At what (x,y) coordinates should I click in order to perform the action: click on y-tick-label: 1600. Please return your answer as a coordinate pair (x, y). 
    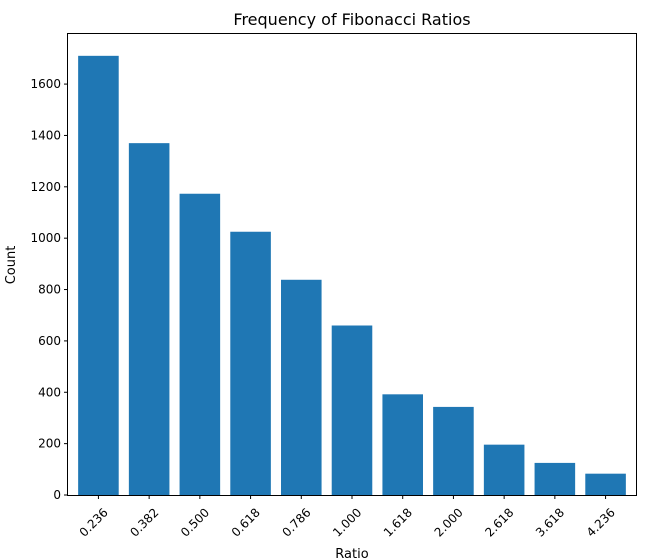
    Looking at the image, I should click on (45, 84).